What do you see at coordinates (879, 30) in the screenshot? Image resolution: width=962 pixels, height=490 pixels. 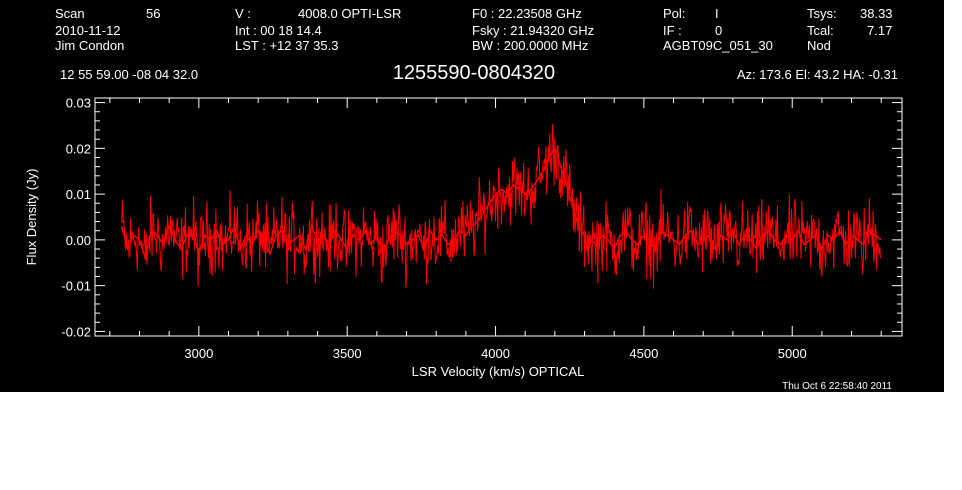 I see `tcal-value: 7.17` at bounding box center [879, 30].